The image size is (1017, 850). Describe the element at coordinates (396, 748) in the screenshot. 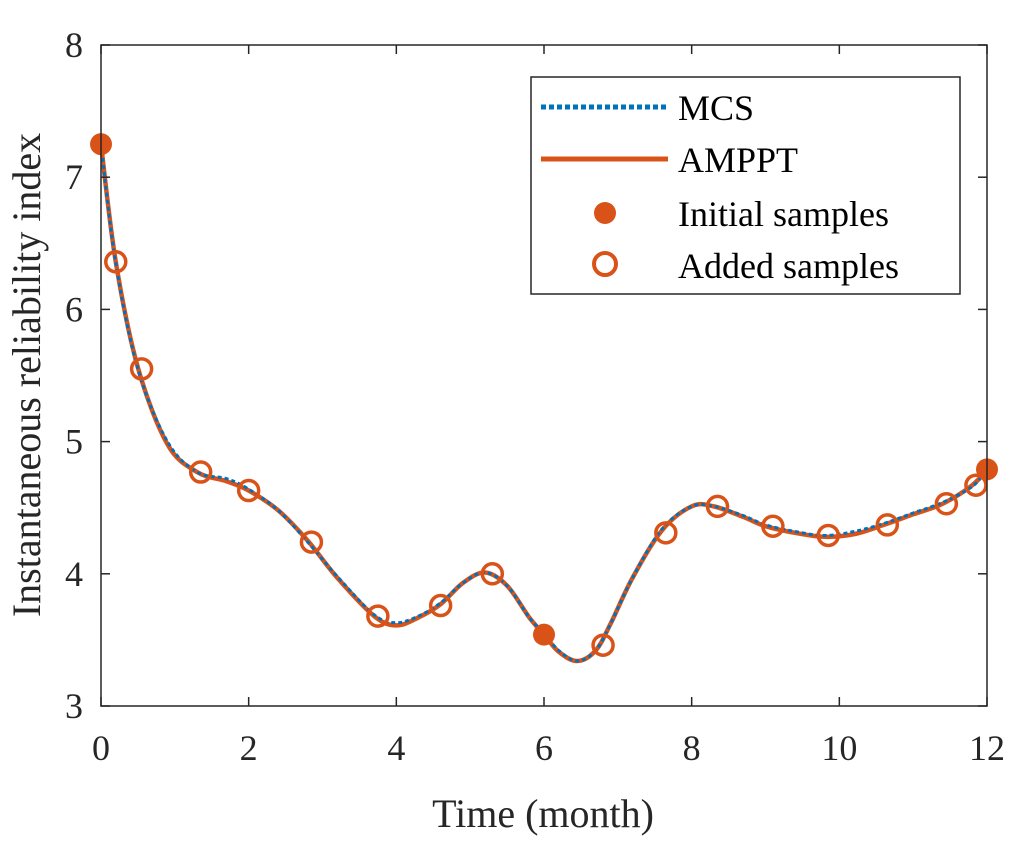

I see `x-tick-label: 4` at that location.